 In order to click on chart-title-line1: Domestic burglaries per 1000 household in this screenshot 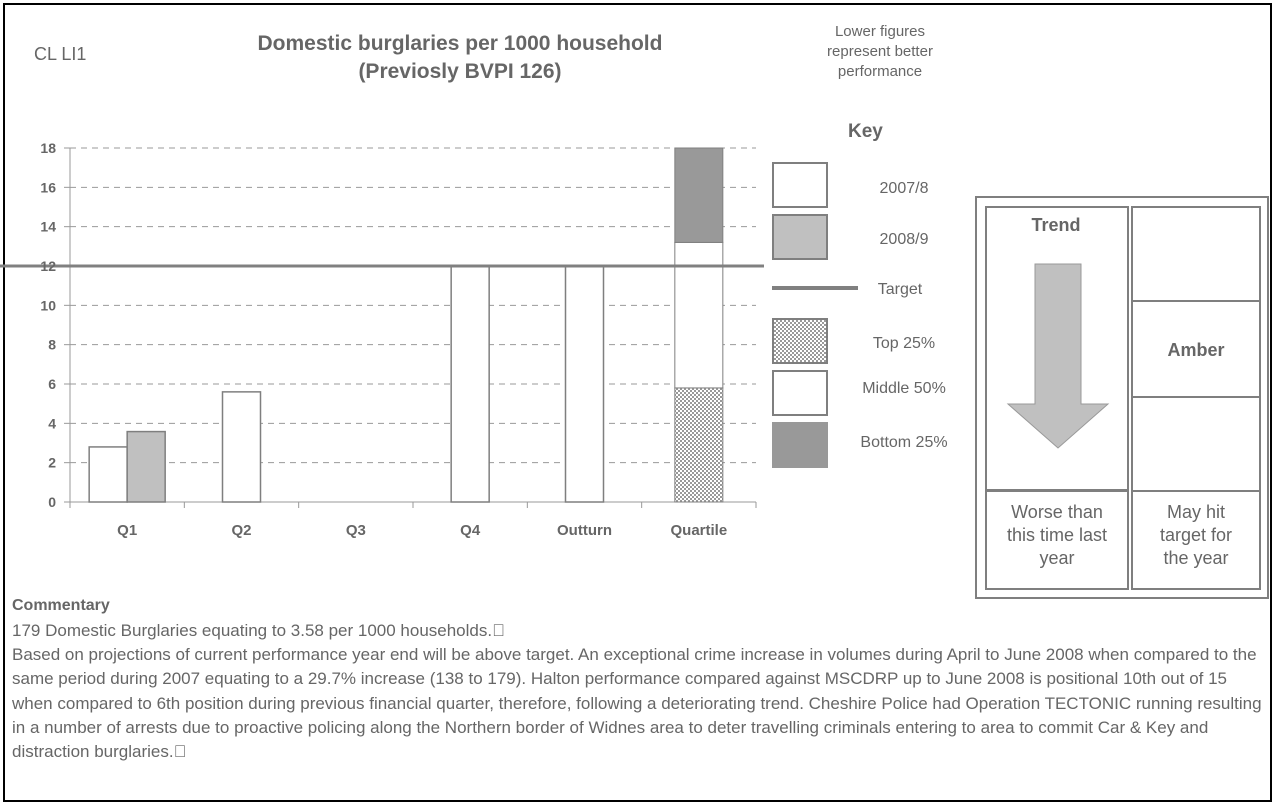, I will do `click(460, 43)`.